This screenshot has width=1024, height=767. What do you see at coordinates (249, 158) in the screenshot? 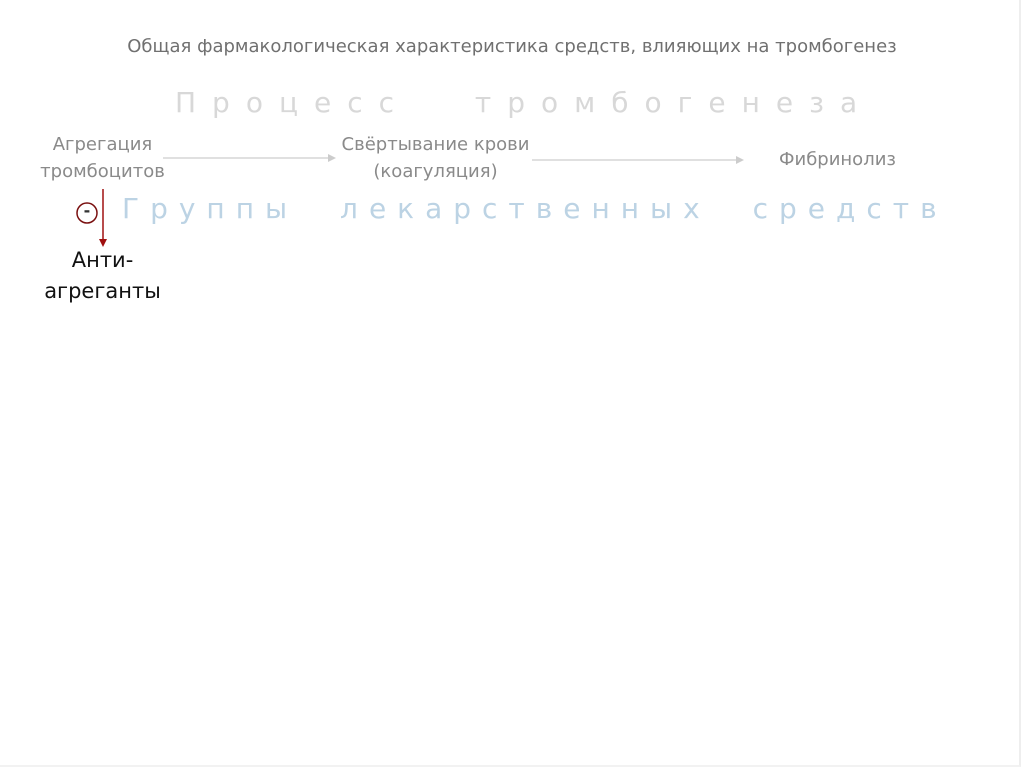
I see `arrow-aggregation-to-coagulation` at bounding box center [249, 158].